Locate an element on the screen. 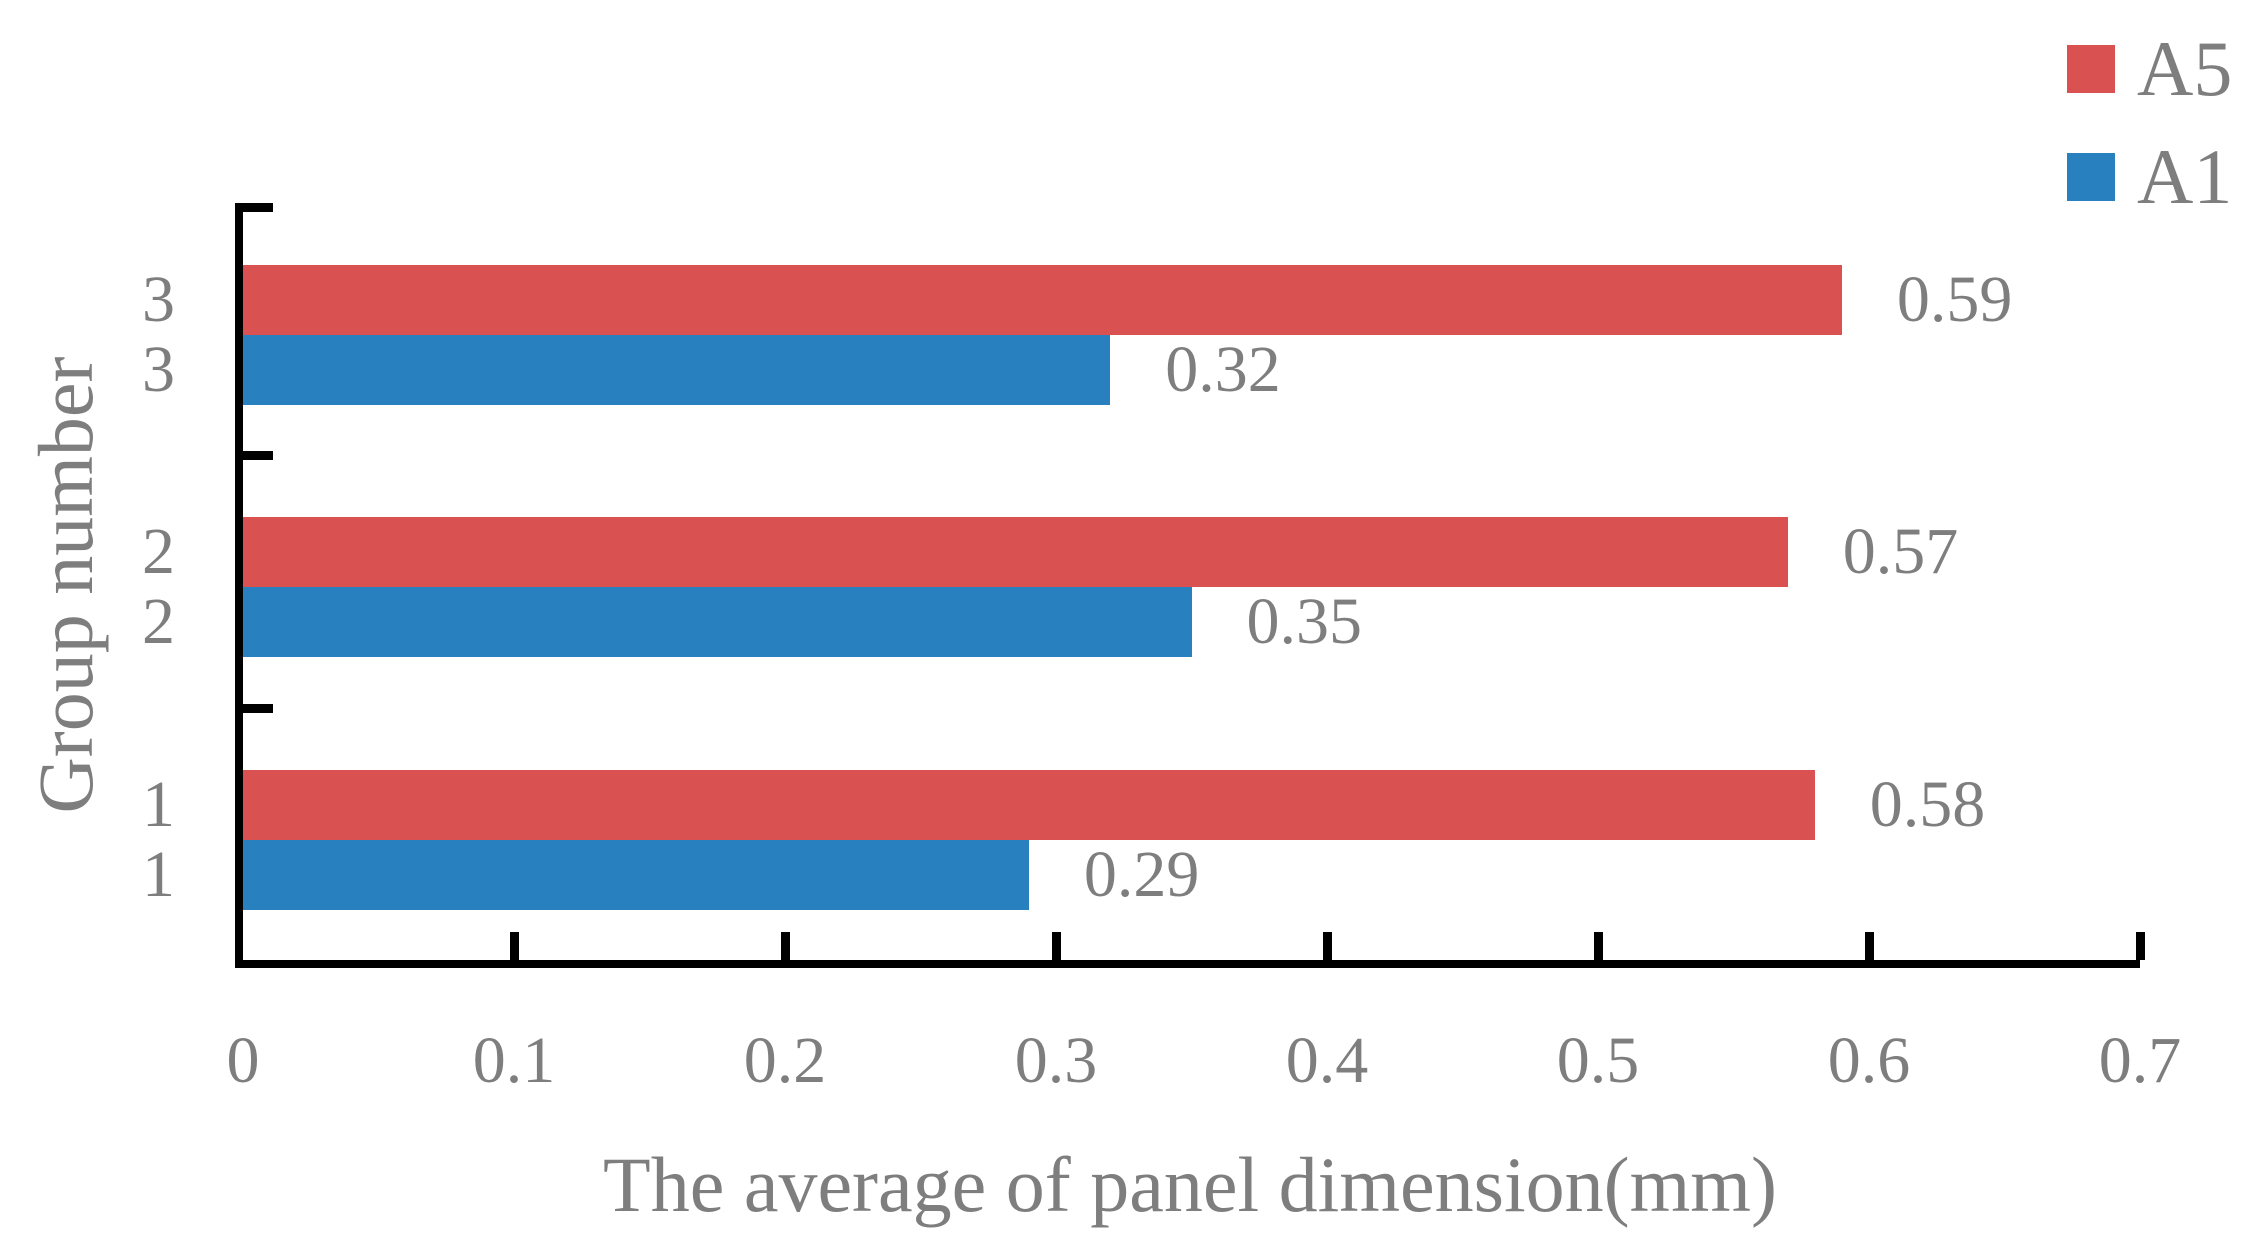 The height and width of the screenshot is (1260, 2252). y-category-label-a1-group-3: 3 is located at coordinates (158, 369).